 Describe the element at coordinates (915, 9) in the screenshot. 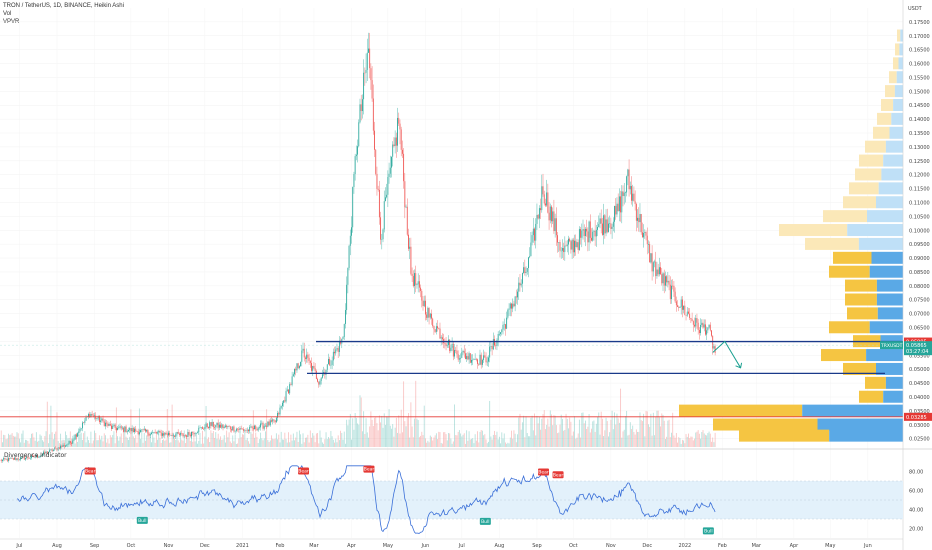

I see `axis-currency: USDT` at that location.